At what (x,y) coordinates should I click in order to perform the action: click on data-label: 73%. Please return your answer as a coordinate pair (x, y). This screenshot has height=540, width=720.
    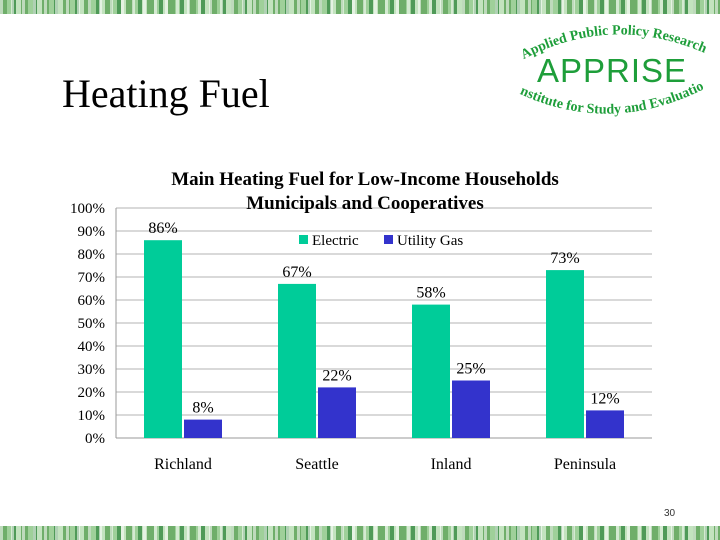
    Looking at the image, I should click on (564, 258).